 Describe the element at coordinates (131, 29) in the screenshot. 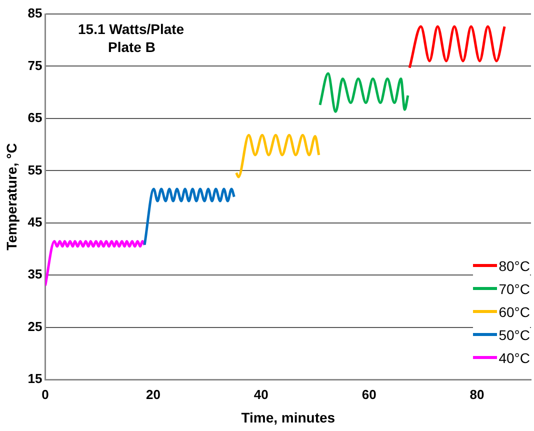

I see `text: 15.1 Watts/Plate` at that location.